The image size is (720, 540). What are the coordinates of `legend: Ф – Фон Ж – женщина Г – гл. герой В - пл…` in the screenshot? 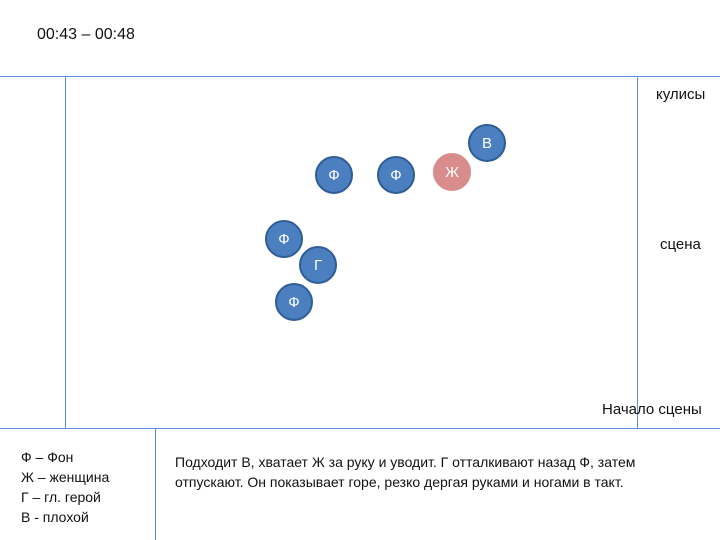 It's located at (65, 487).